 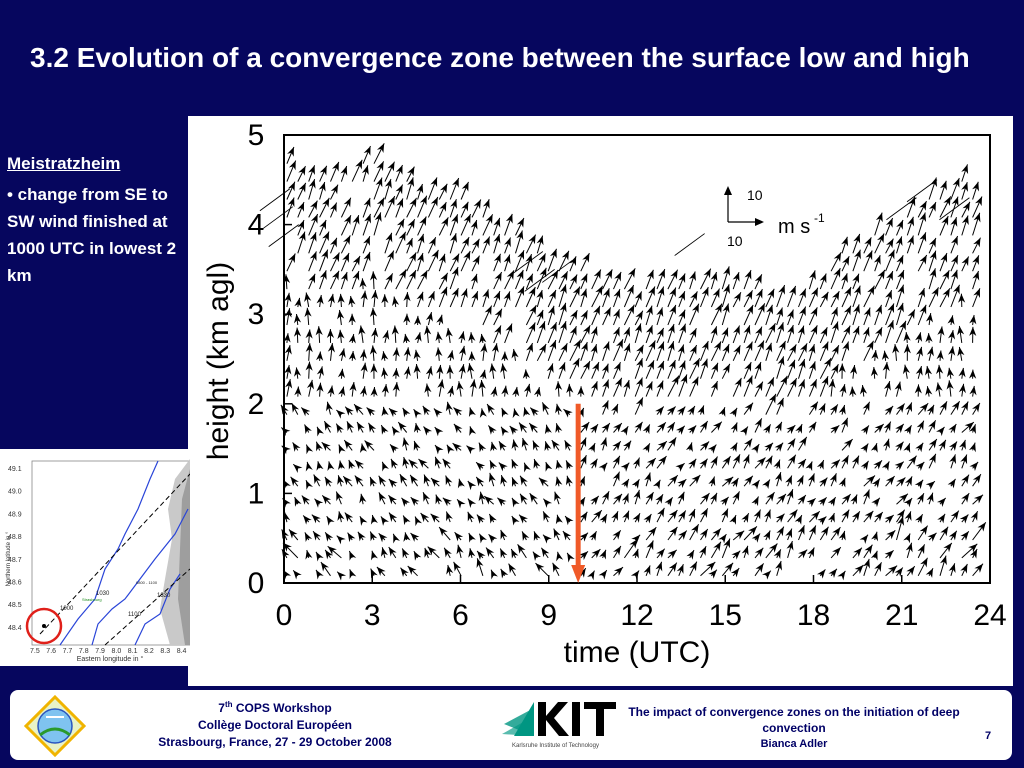 I want to click on x-tick-label: 21, so click(x=901, y=615).